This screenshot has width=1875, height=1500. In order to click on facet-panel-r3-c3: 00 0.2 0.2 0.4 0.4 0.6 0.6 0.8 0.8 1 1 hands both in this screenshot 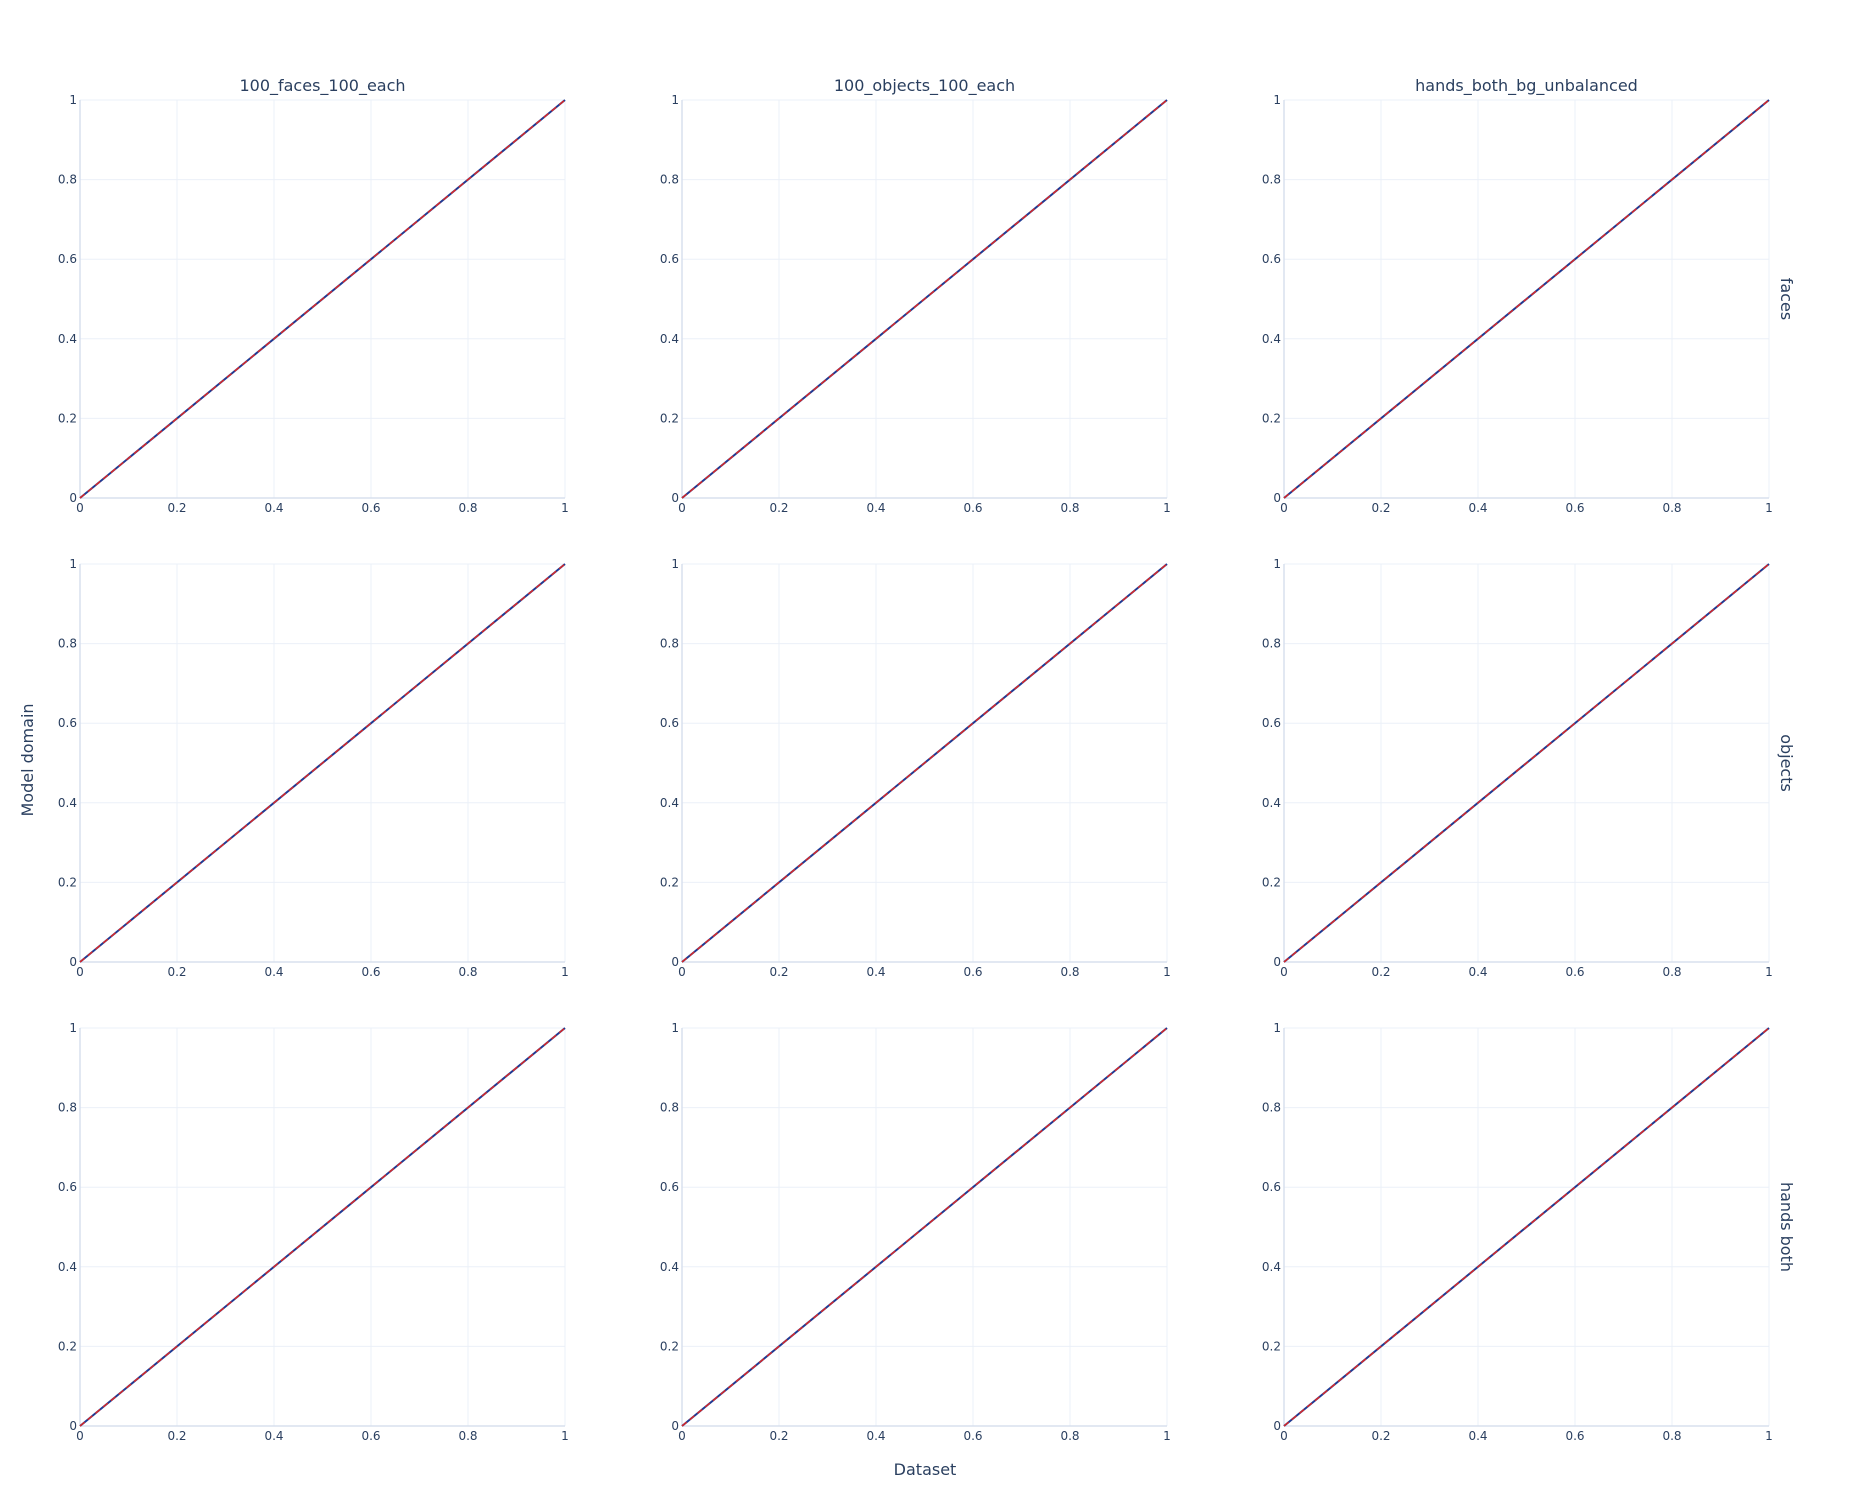, I will do `click(1529, 1232)`.